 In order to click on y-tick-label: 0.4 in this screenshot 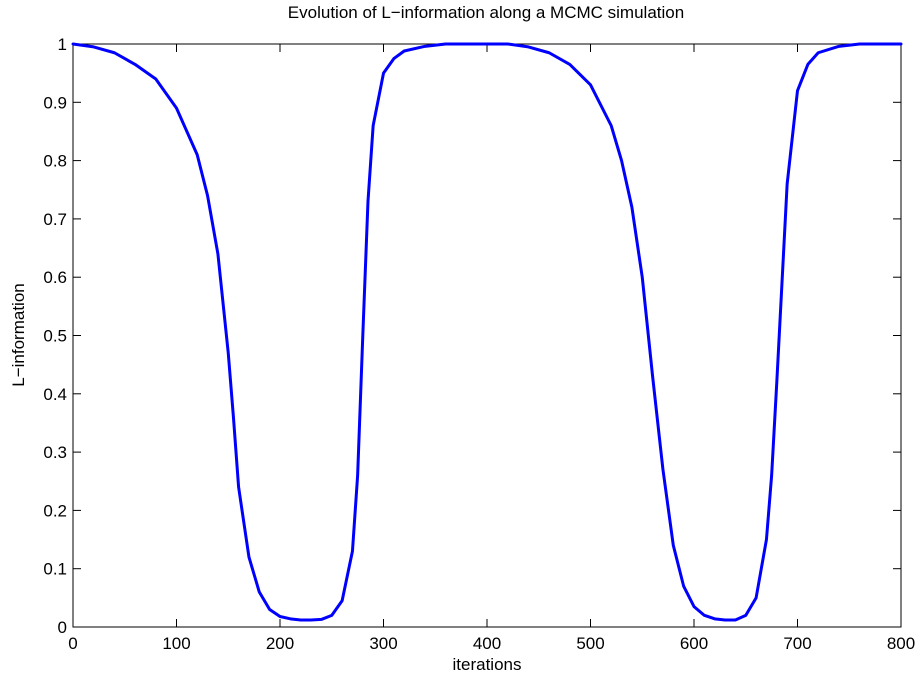, I will do `click(55, 394)`.